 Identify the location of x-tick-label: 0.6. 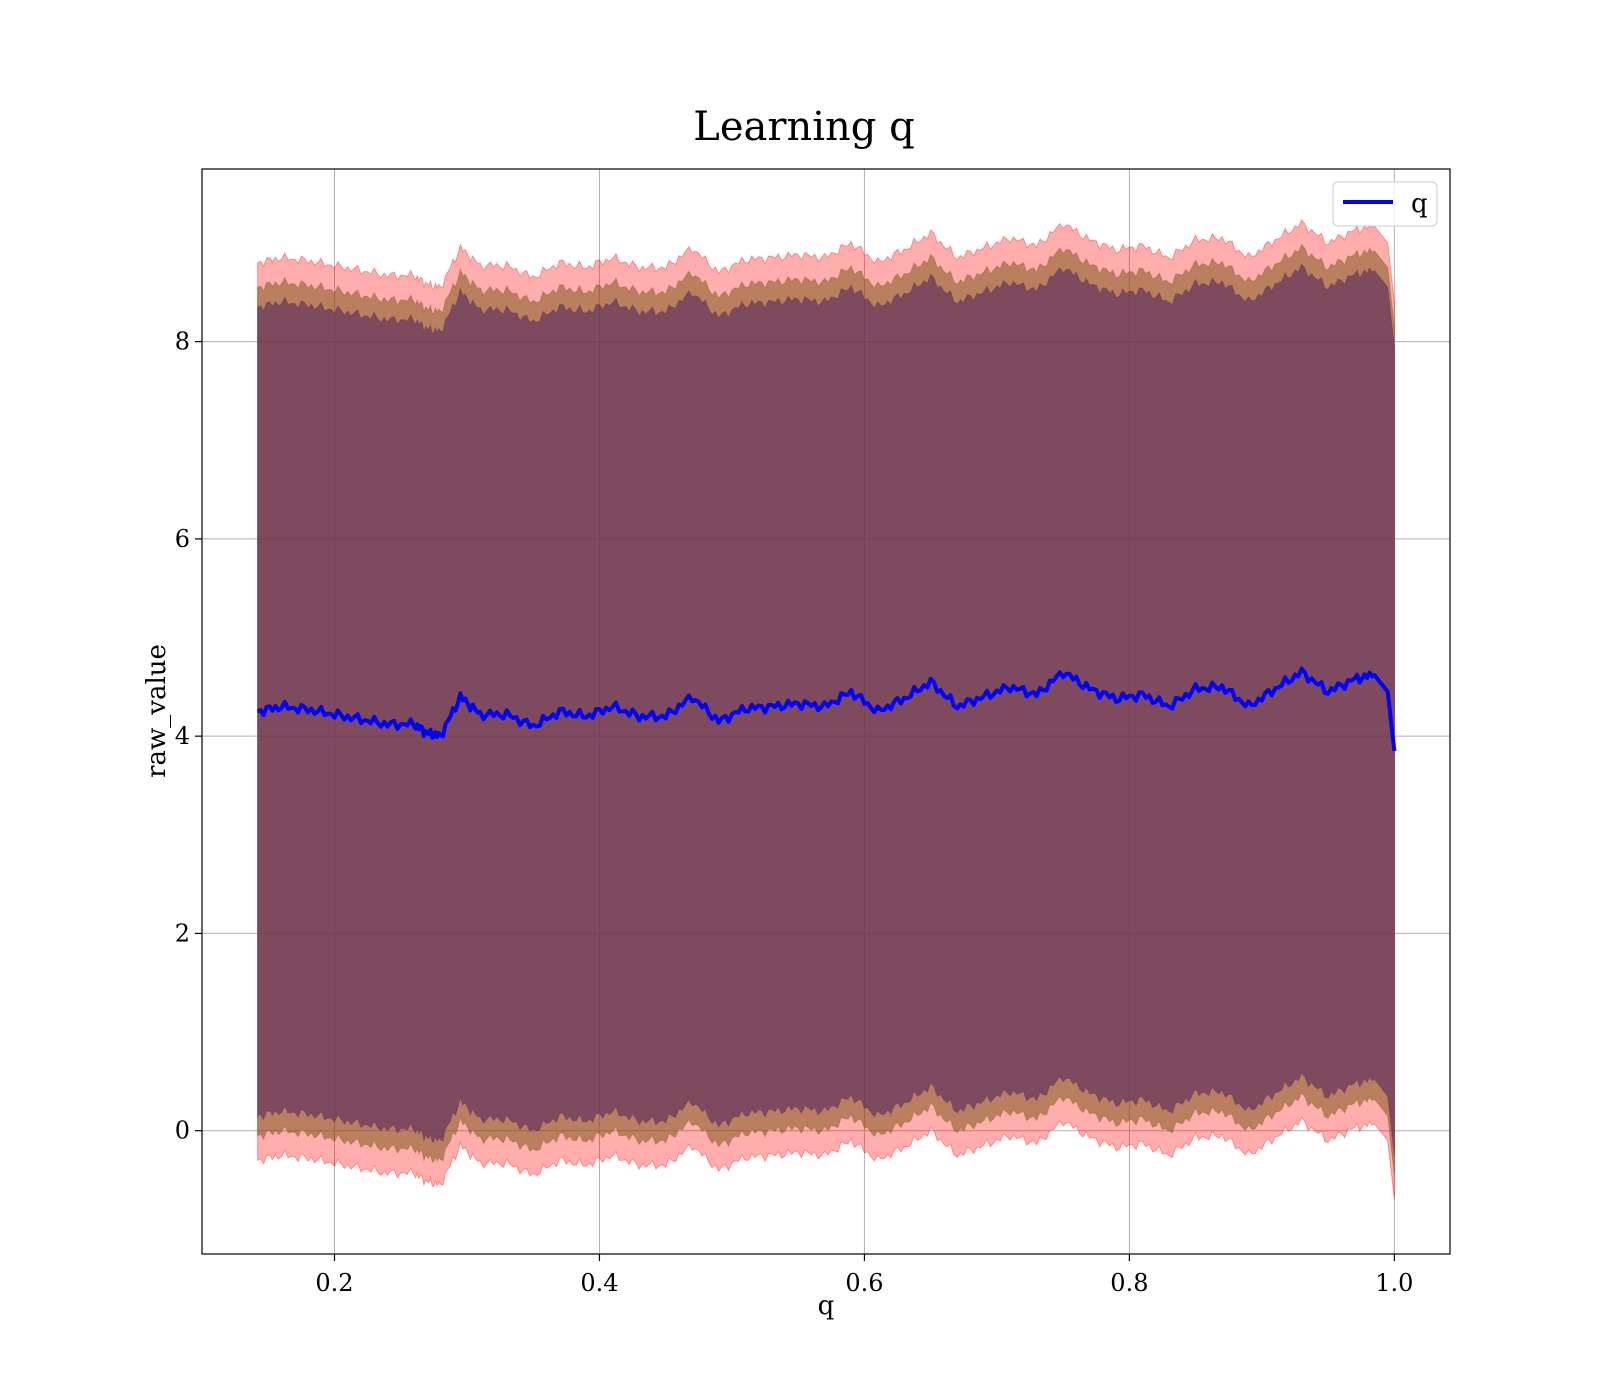
(864, 1283).